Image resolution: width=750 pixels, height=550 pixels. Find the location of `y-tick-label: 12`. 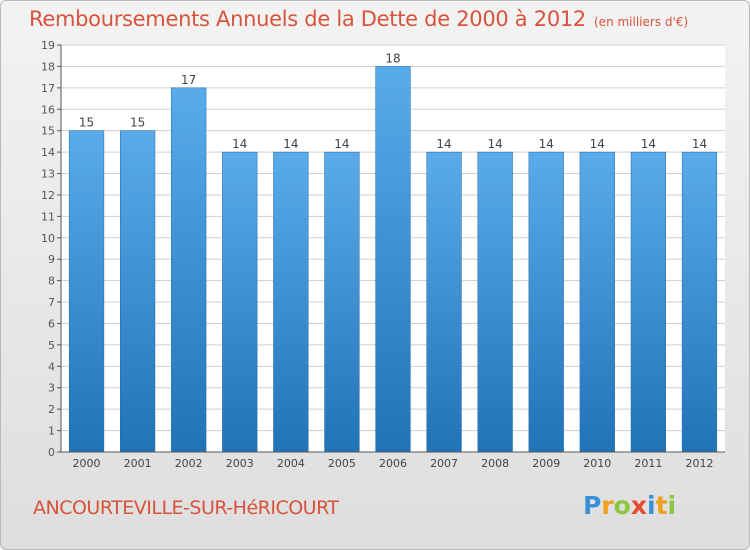

y-tick-label: 12 is located at coordinates (48, 195).